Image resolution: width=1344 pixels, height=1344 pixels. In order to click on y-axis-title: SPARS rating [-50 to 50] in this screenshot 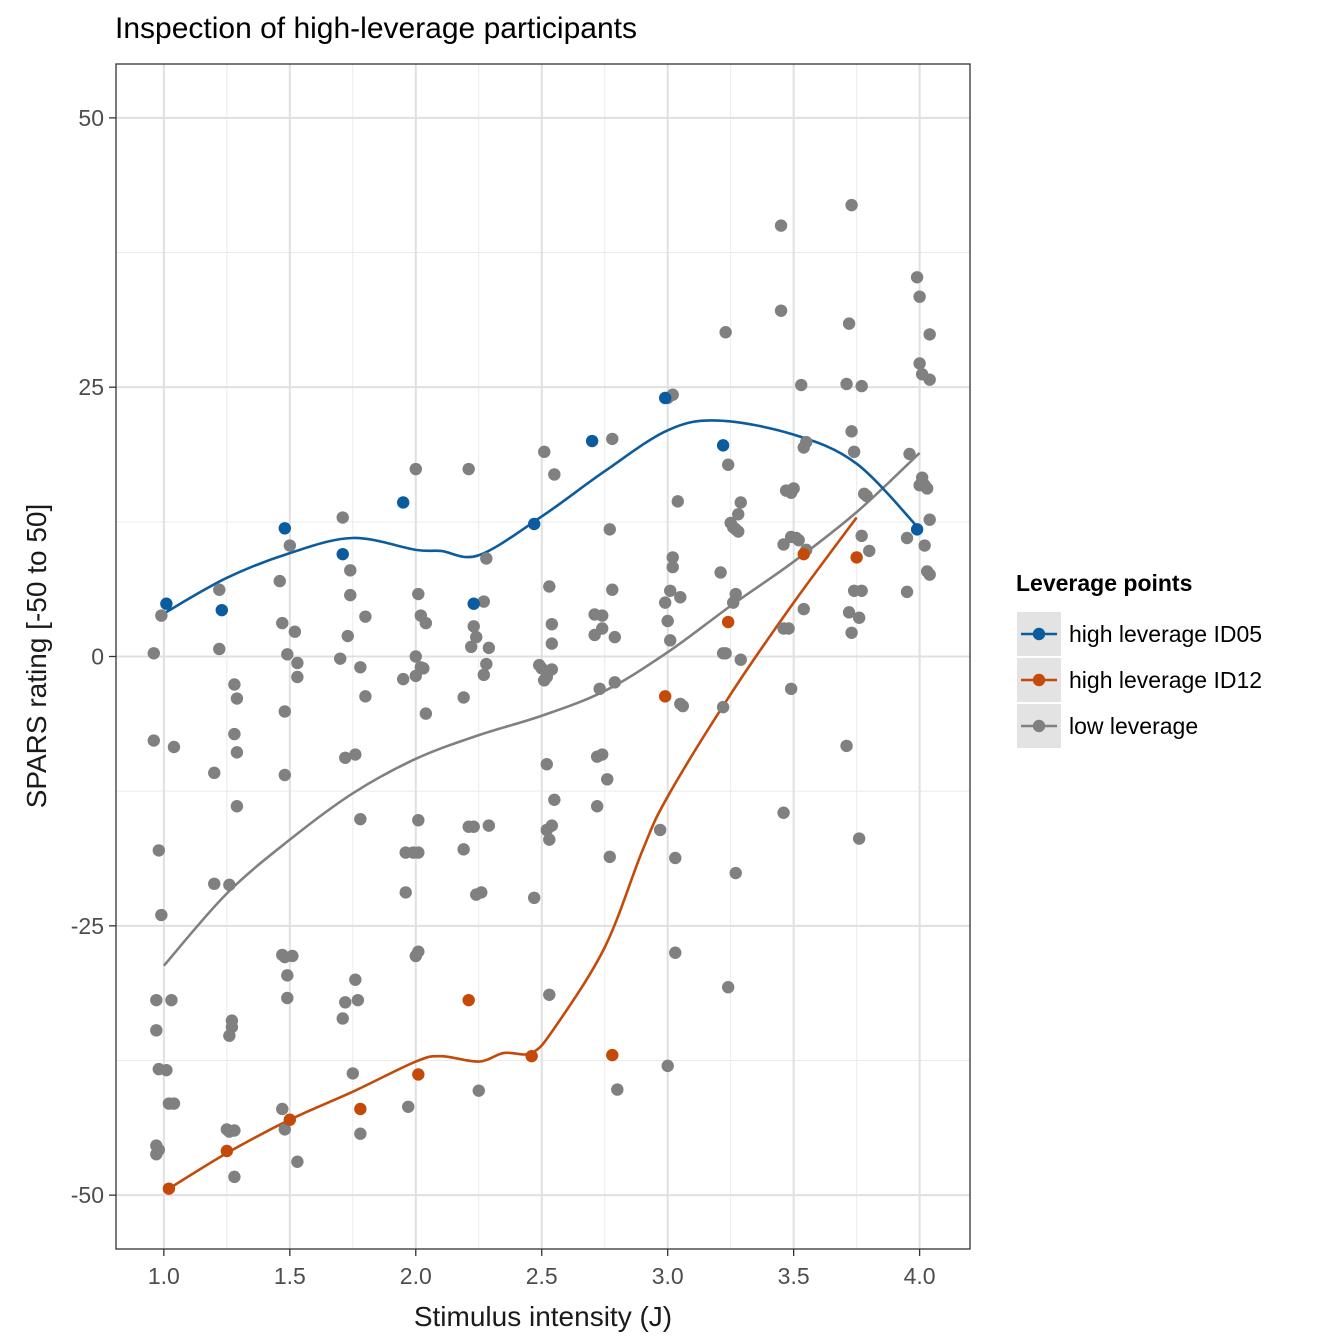, I will do `click(36, 656)`.